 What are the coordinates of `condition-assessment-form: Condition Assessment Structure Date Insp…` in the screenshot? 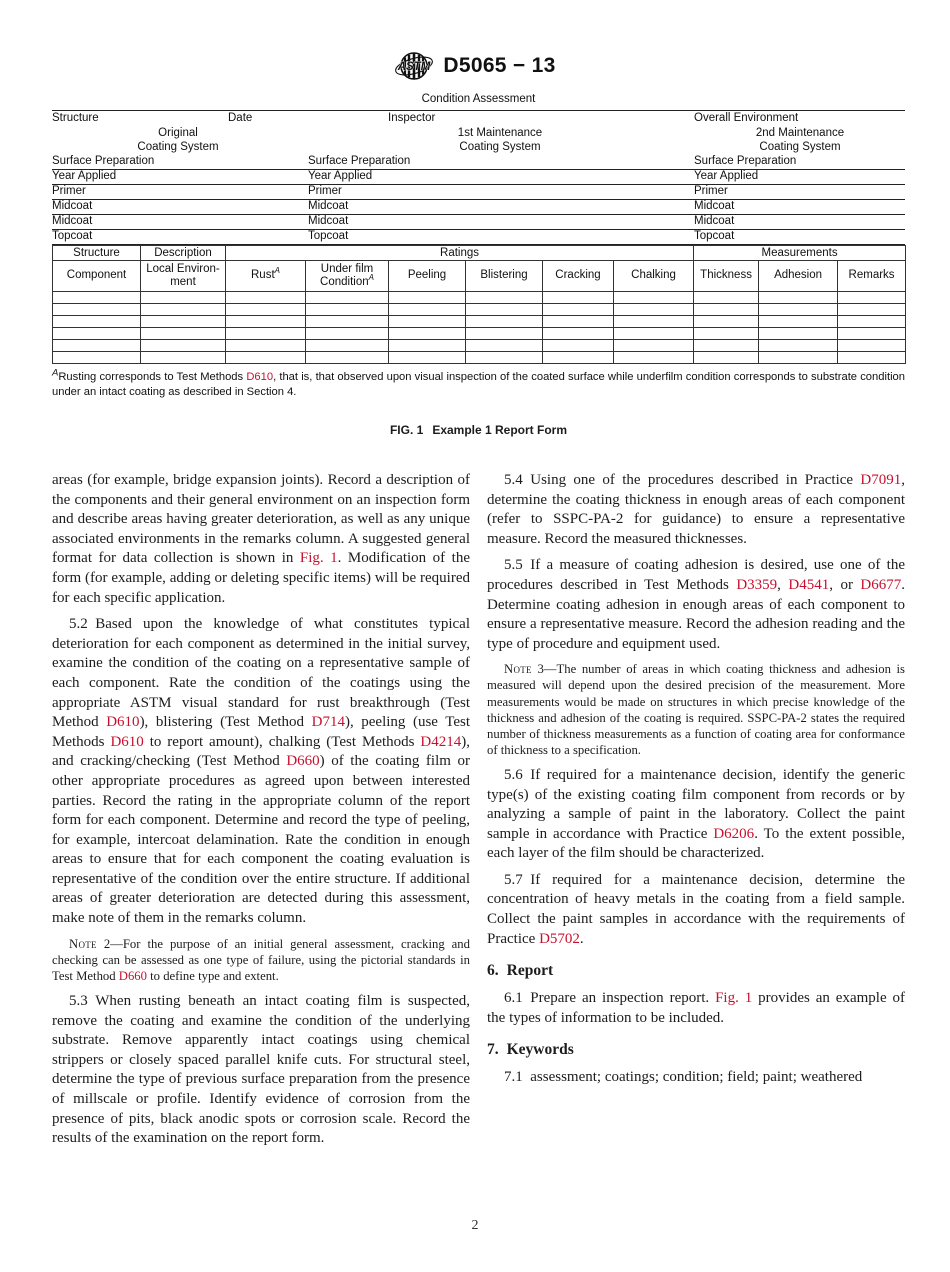 It's located at (478, 168).